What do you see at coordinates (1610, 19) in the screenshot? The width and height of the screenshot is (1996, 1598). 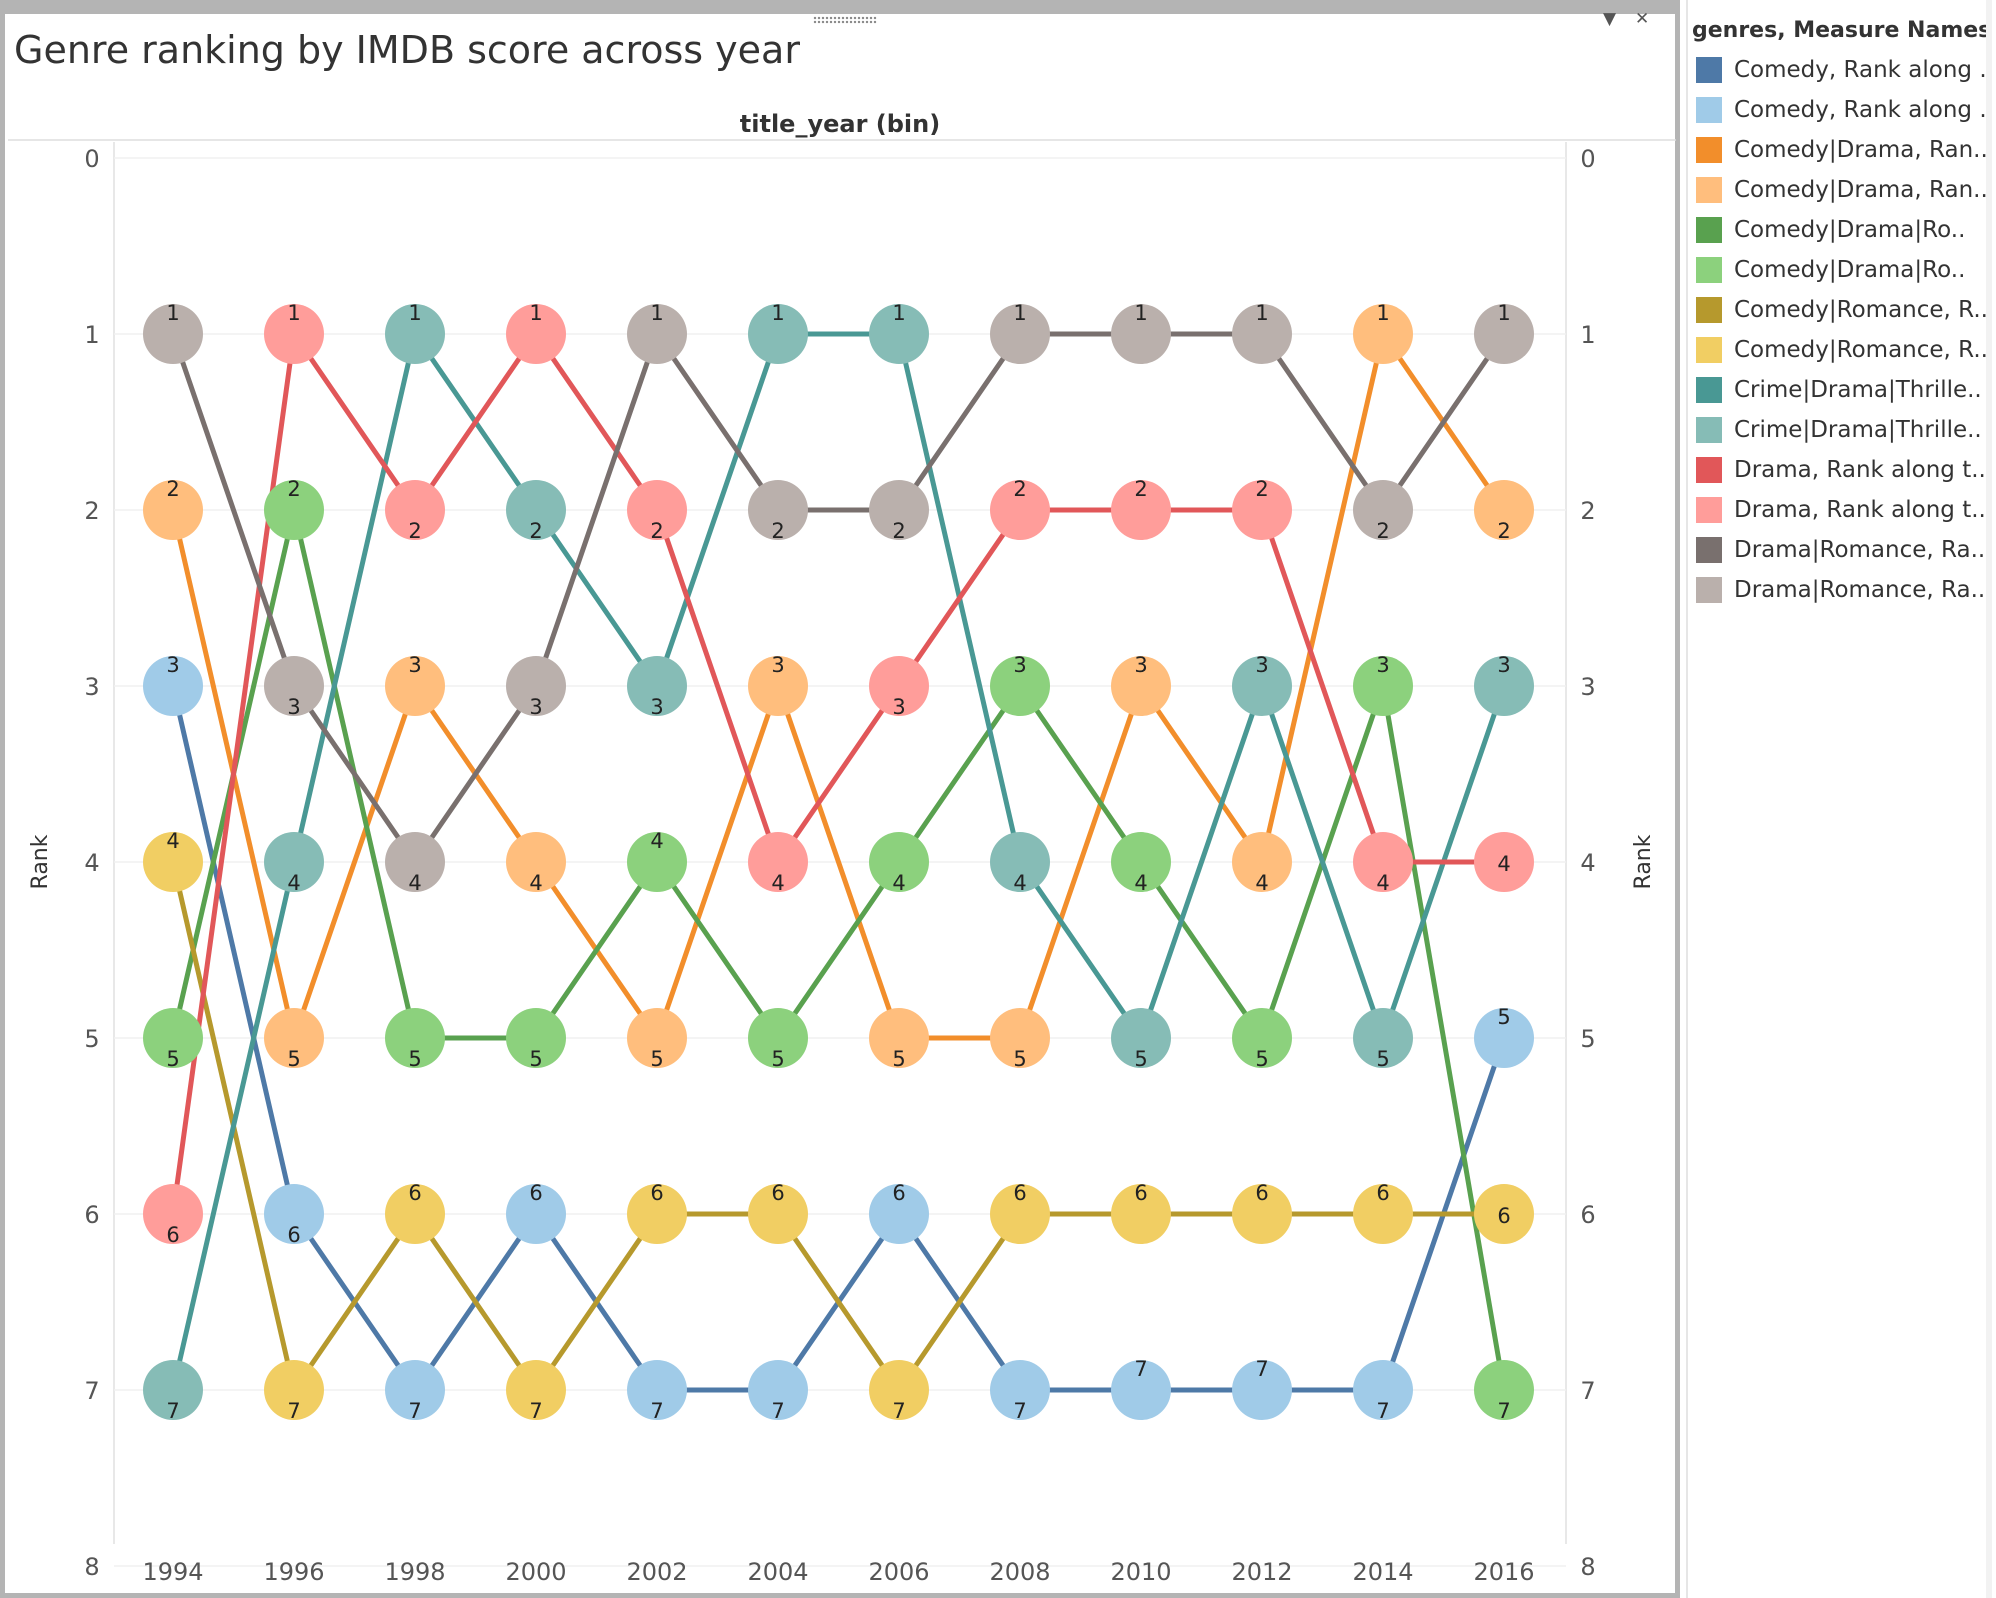 I see `dropdown-arrow-icon: ▼` at bounding box center [1610, 19].